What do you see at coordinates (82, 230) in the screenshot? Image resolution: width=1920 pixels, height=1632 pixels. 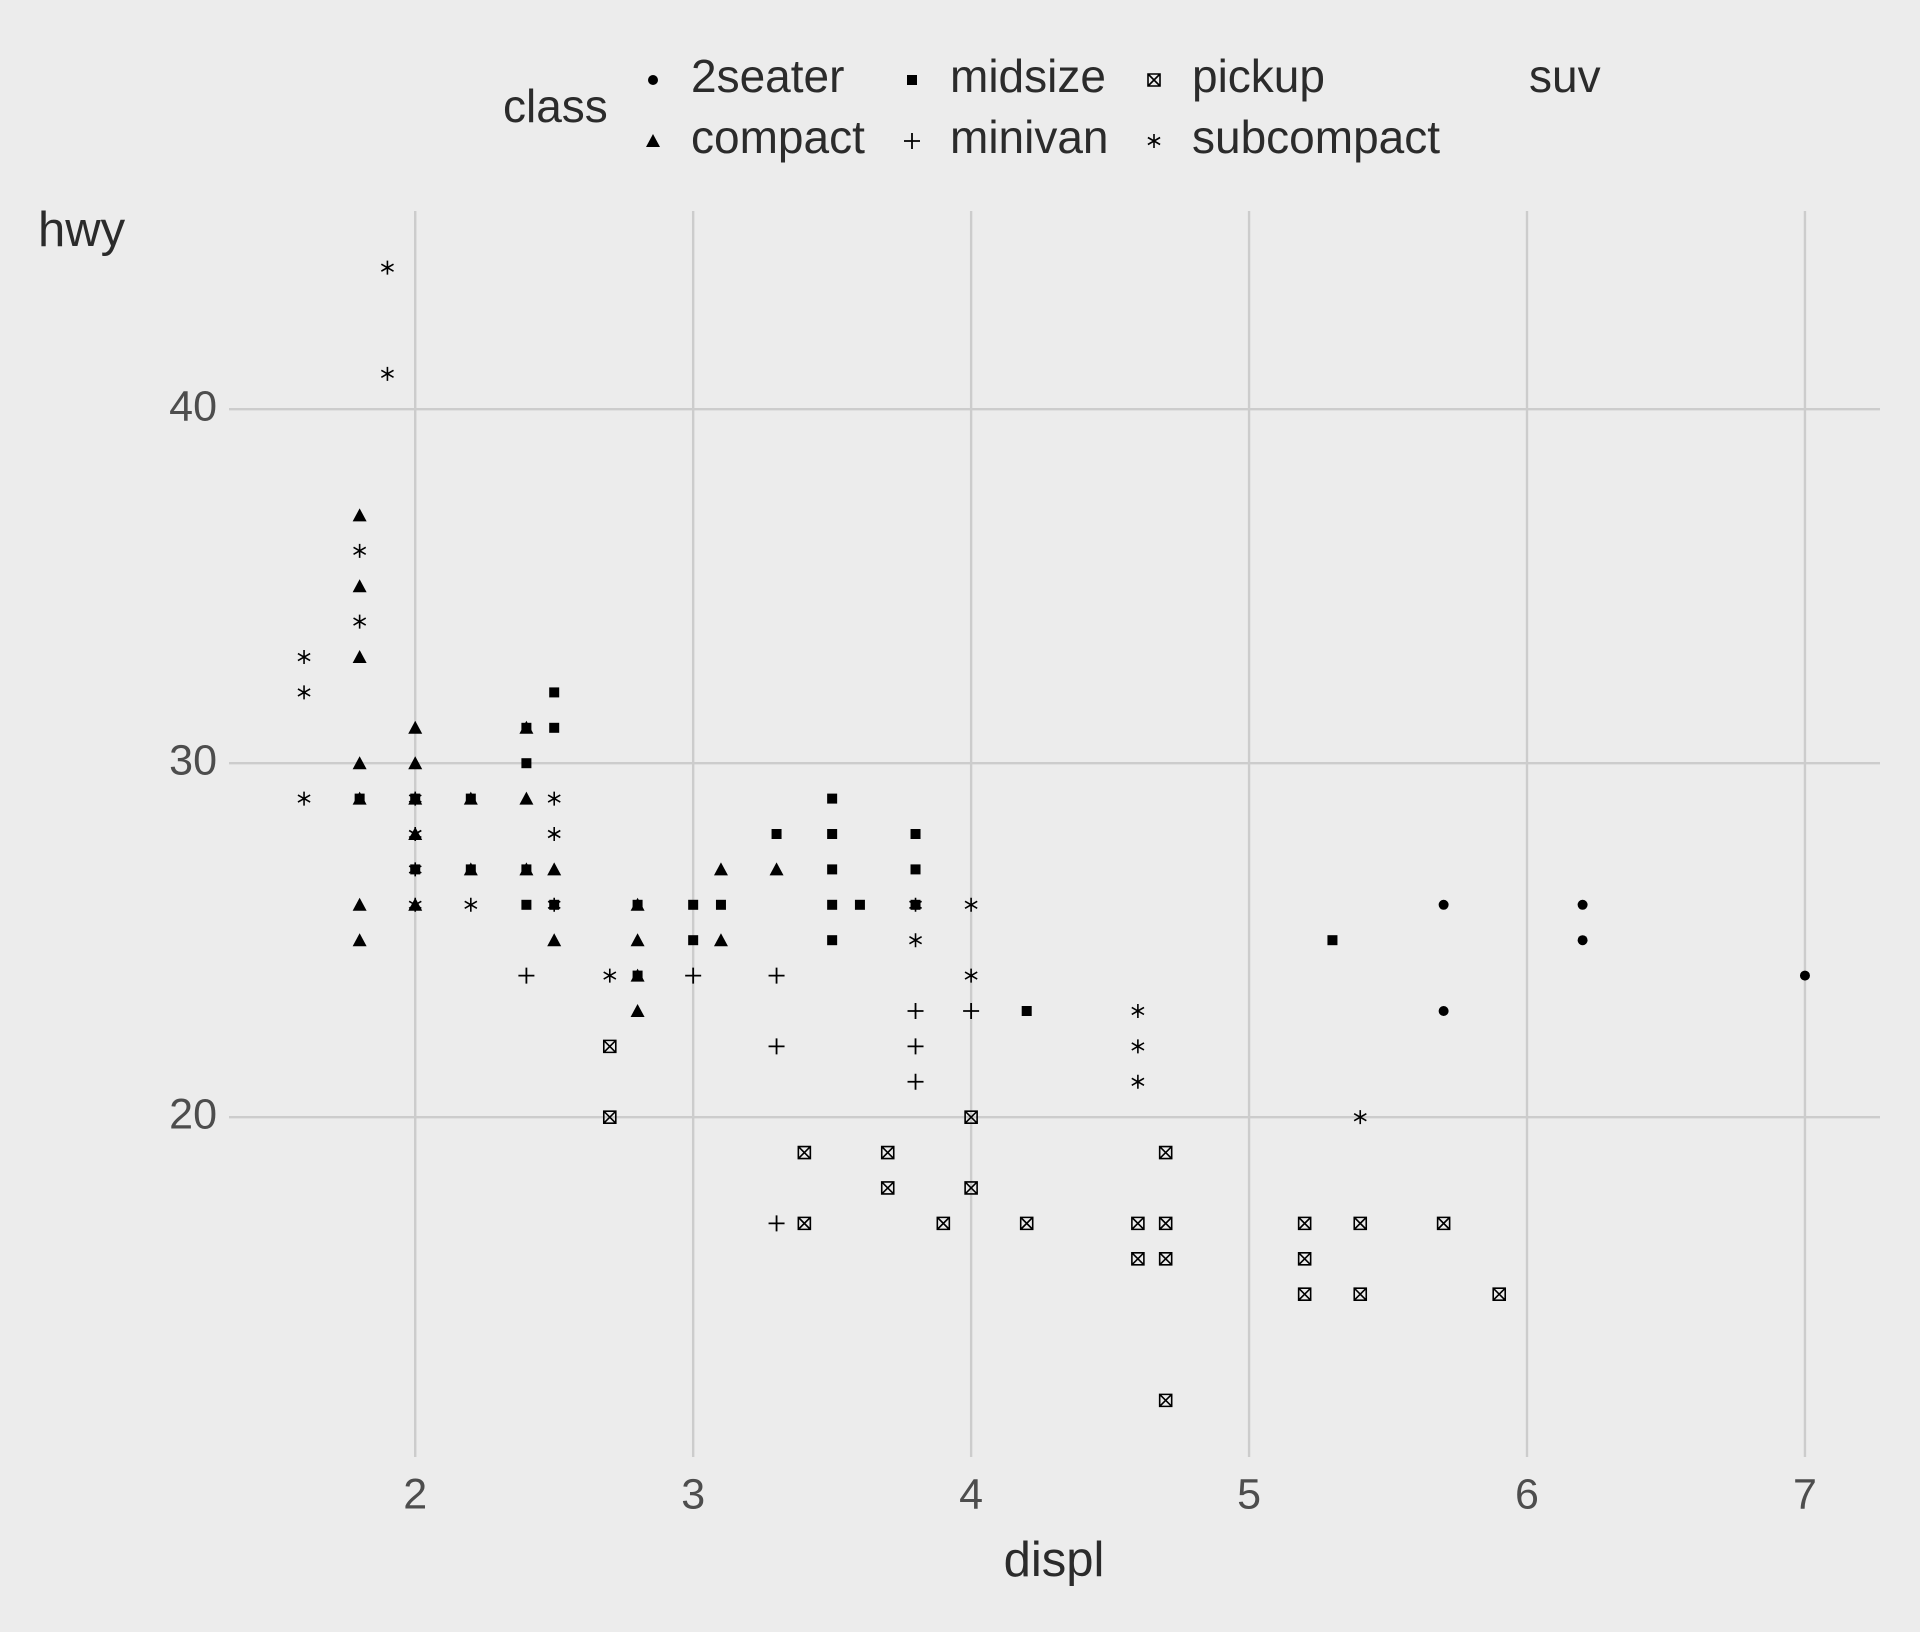 I see `y-axis-title: hwy` at bounding box center [82, 230].